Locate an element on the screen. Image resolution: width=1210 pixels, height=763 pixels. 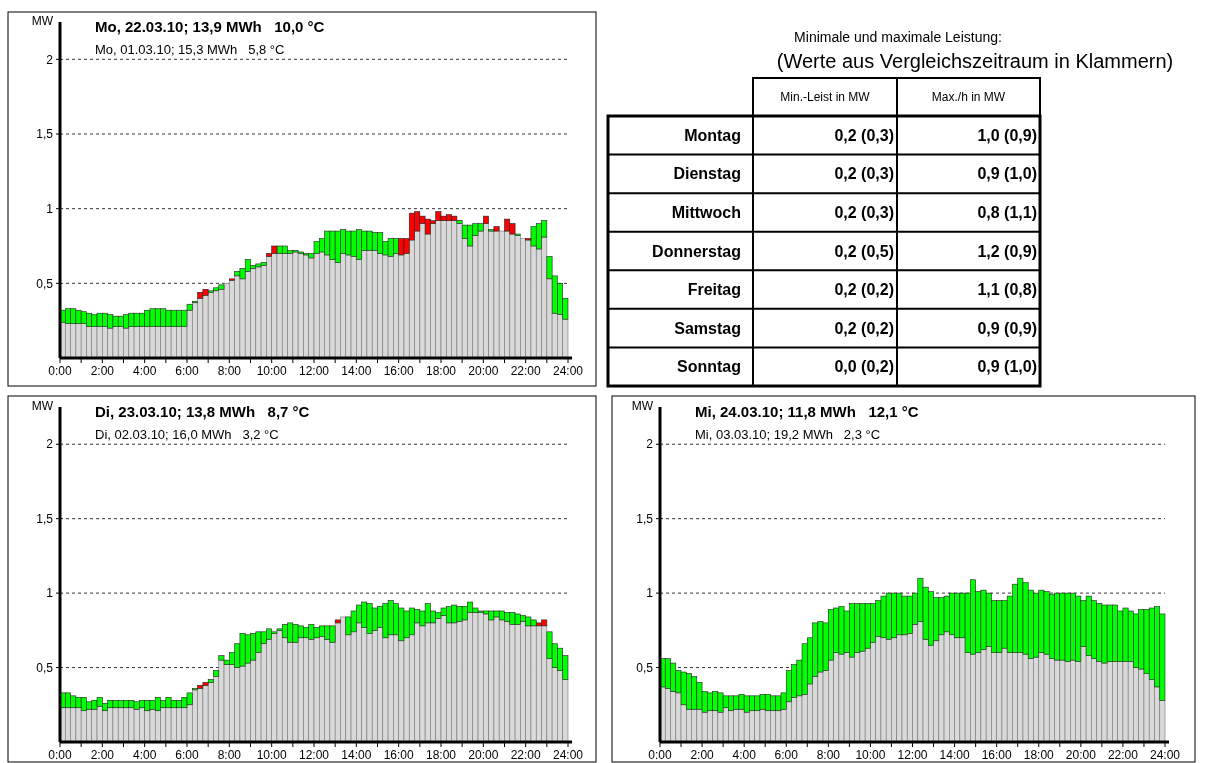
text: 1,0 (0,9) is located at coordinates (1007, 135).